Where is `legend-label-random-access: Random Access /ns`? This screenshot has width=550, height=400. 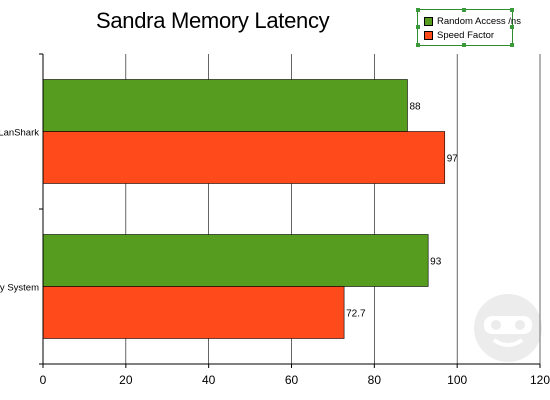
legend-label-random-access: Random Access /ns is located at coordinates (479, 21).